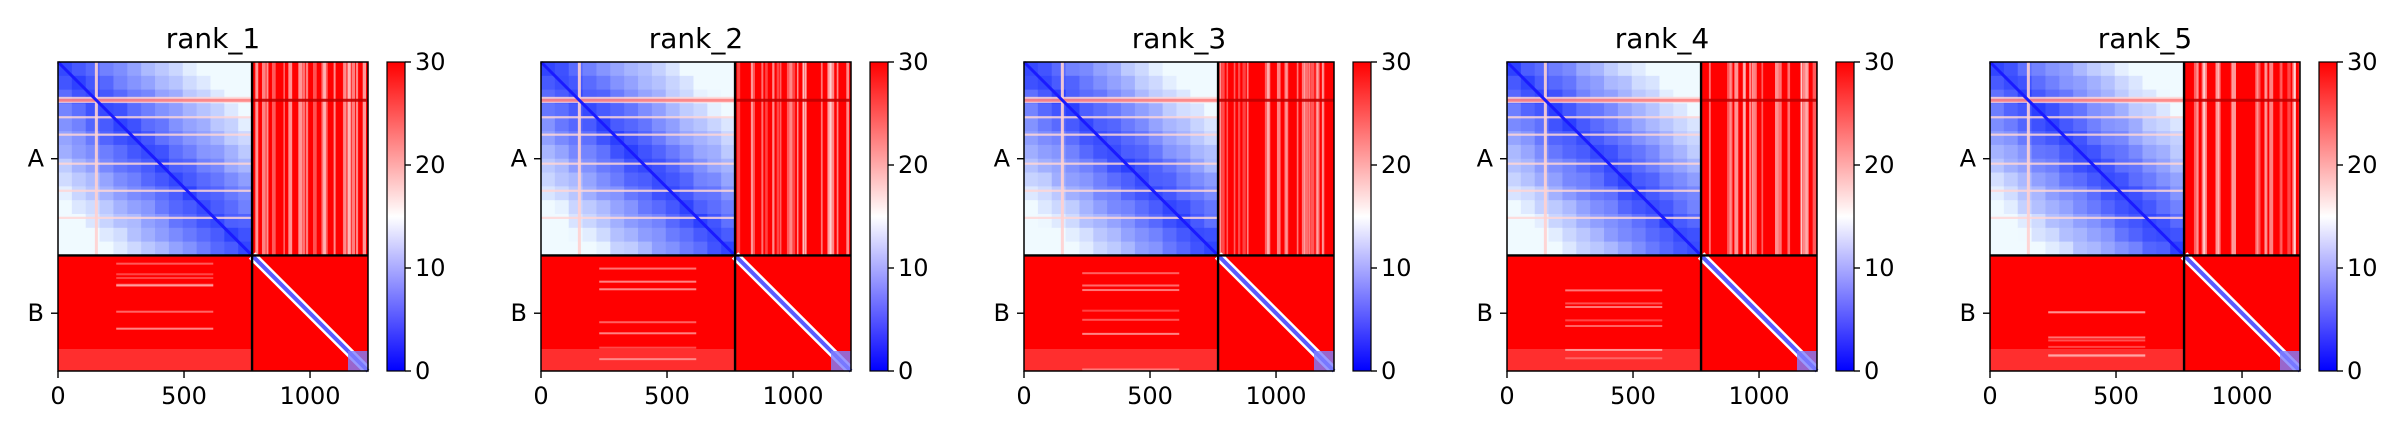 This screenshot has width=2401, height=438. What do you see at coordinates (1871, 371) in the screenshot?
I see `colorbar-tick-label: 0` at bounding box center [1871, 371].